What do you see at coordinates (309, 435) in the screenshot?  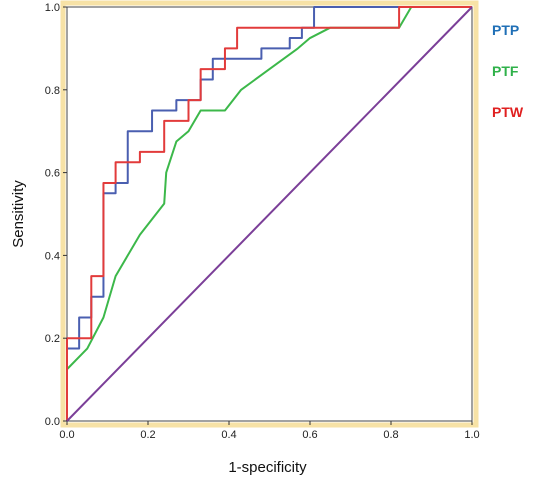 I see `x-tick-label: 0.6` at bounding box center [309, 435].